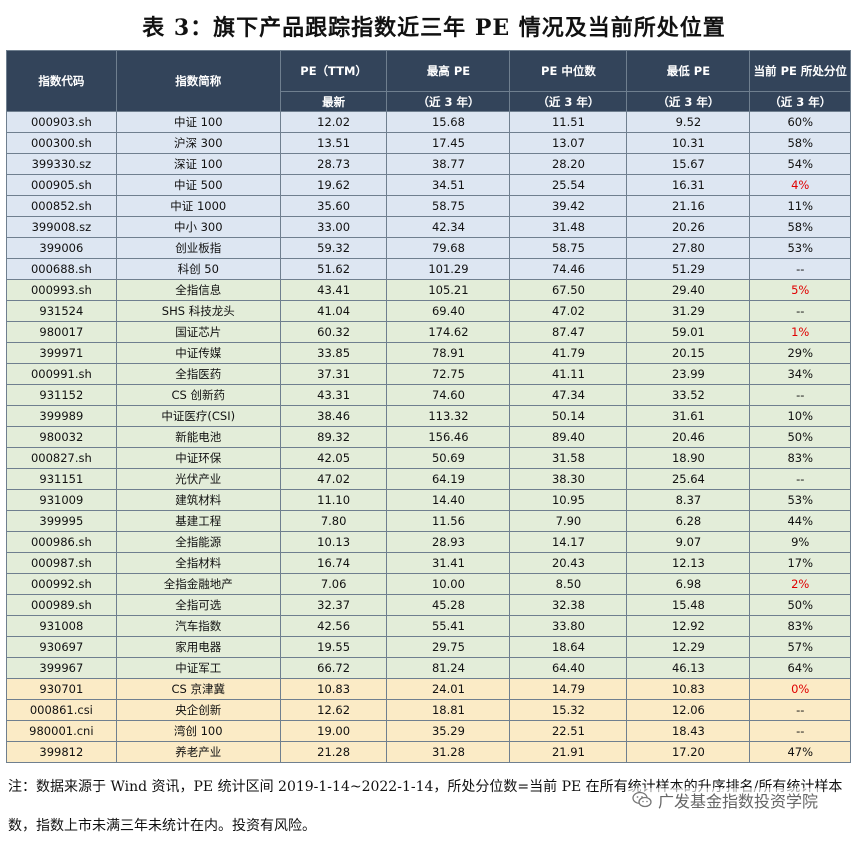  What do you see at coordinates (333, 437) in the screenshot?
I see `cell-pe-latest: 89.32` at bounding box center [333, 437].